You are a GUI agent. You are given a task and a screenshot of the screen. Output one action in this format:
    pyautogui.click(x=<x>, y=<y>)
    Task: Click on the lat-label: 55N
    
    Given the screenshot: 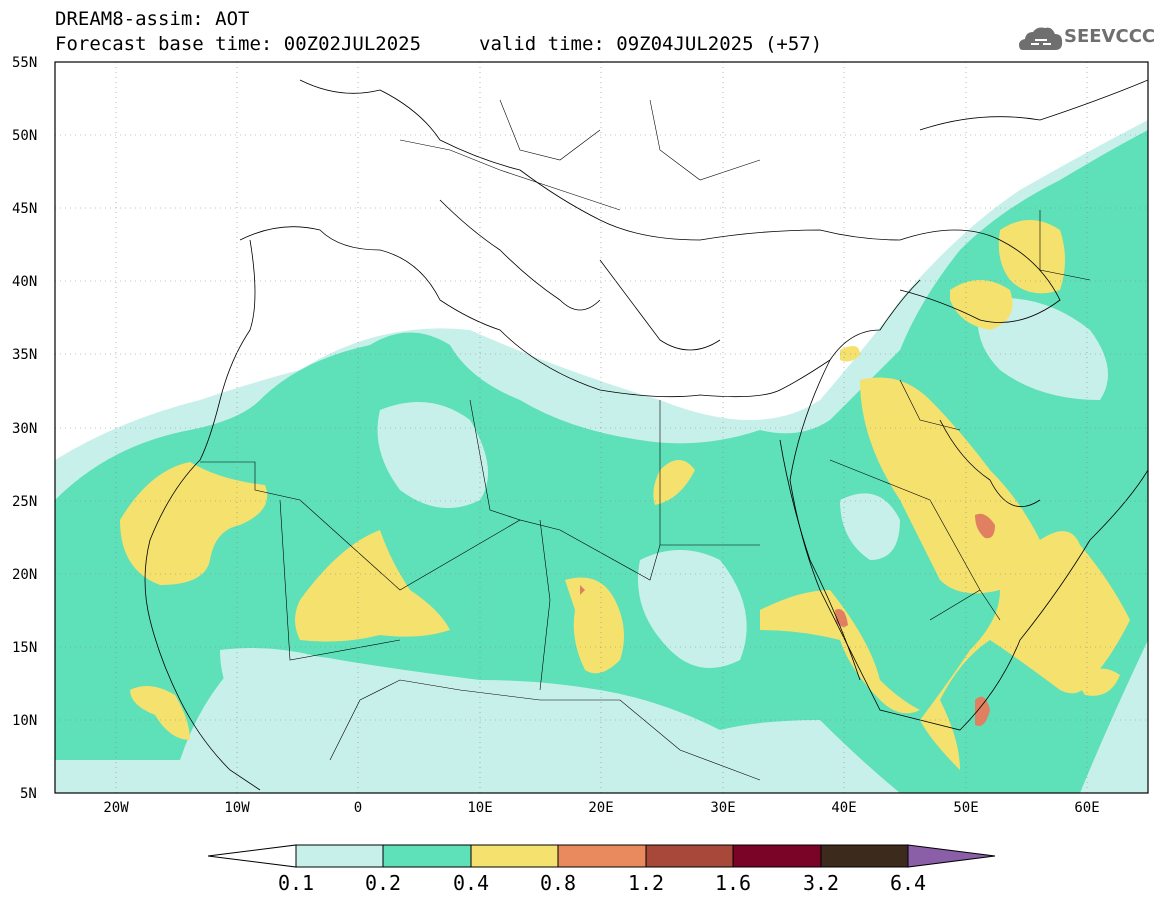 What is the action you would take?
    pyautogui.click(x=24, y=63)
    